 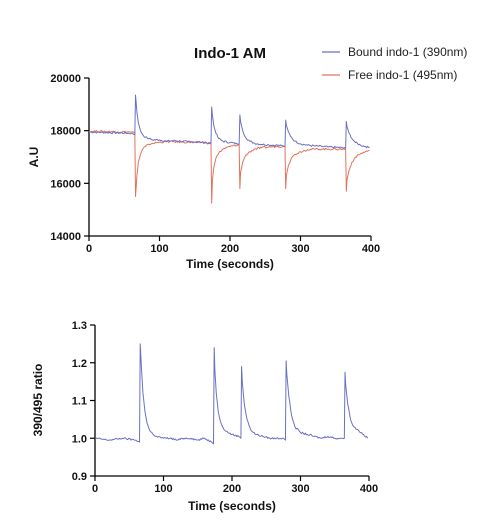 I want to click on y-tick-label: 16000, so click(x=65, y=184).